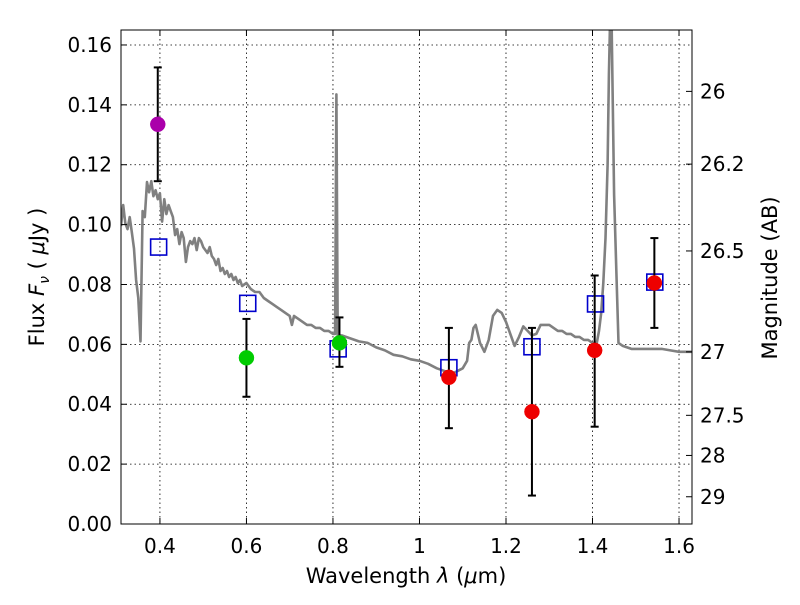  What do you see at coordinates (160, 546) in the screenshot?
I see `x-tick-label: 0.4` at bounding box center [160, 546].